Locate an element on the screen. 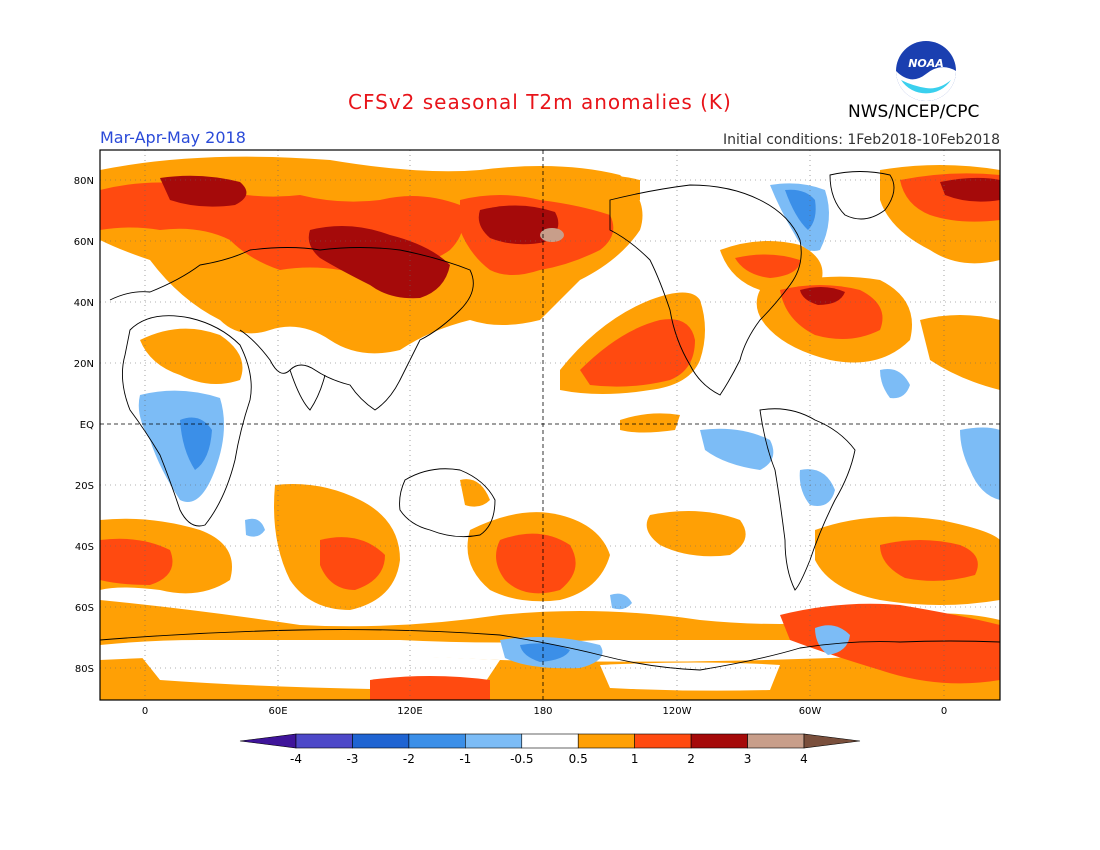  colorbar-label: 1 is located at coordinates (635, 759).